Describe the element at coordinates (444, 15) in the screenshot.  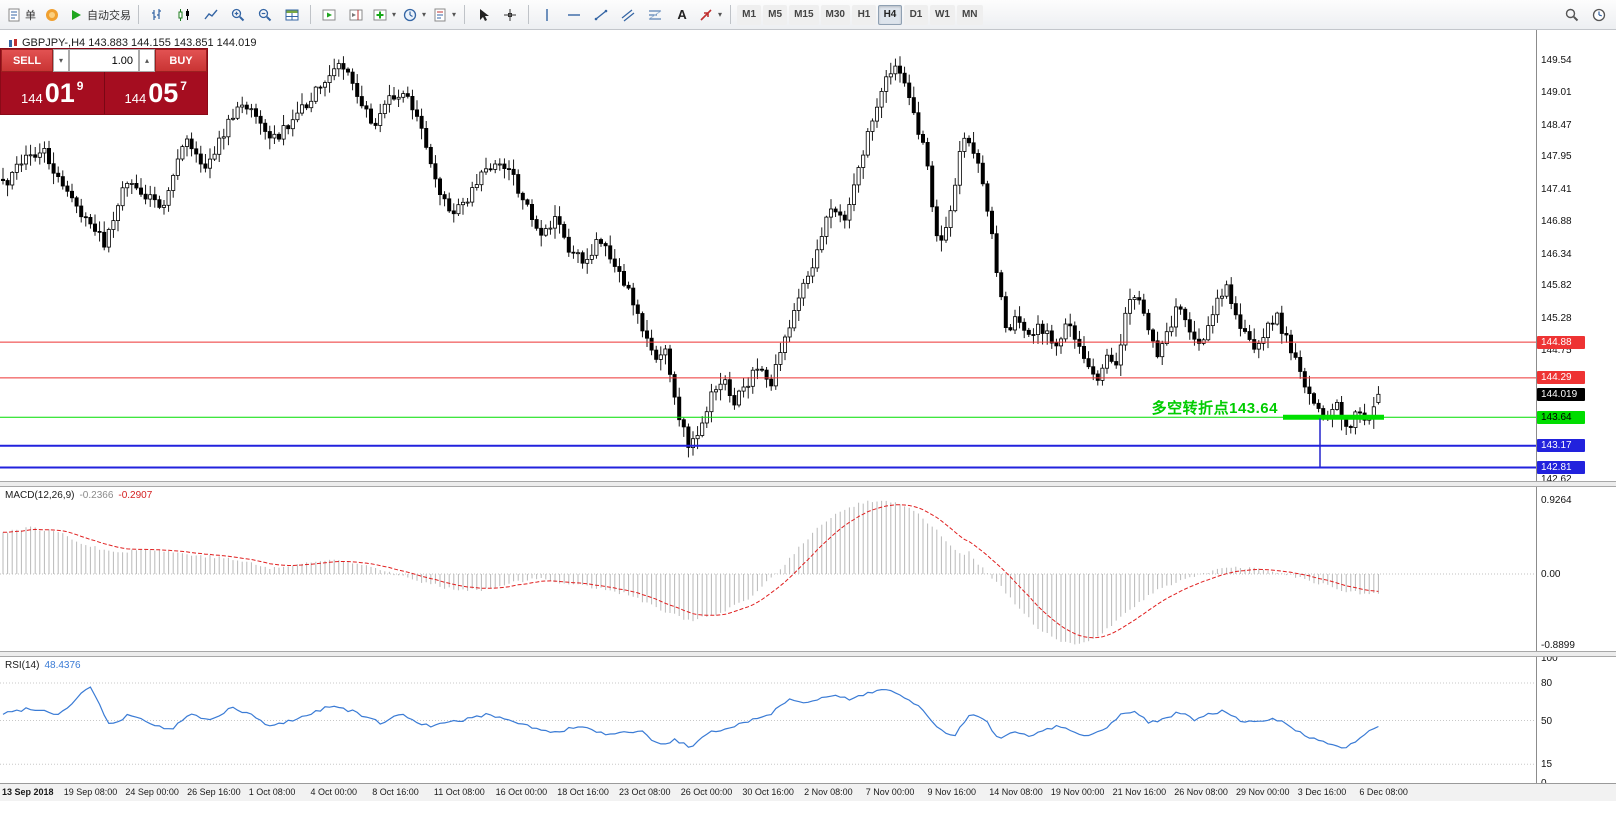
I see `templates-button: ▾` at that location.